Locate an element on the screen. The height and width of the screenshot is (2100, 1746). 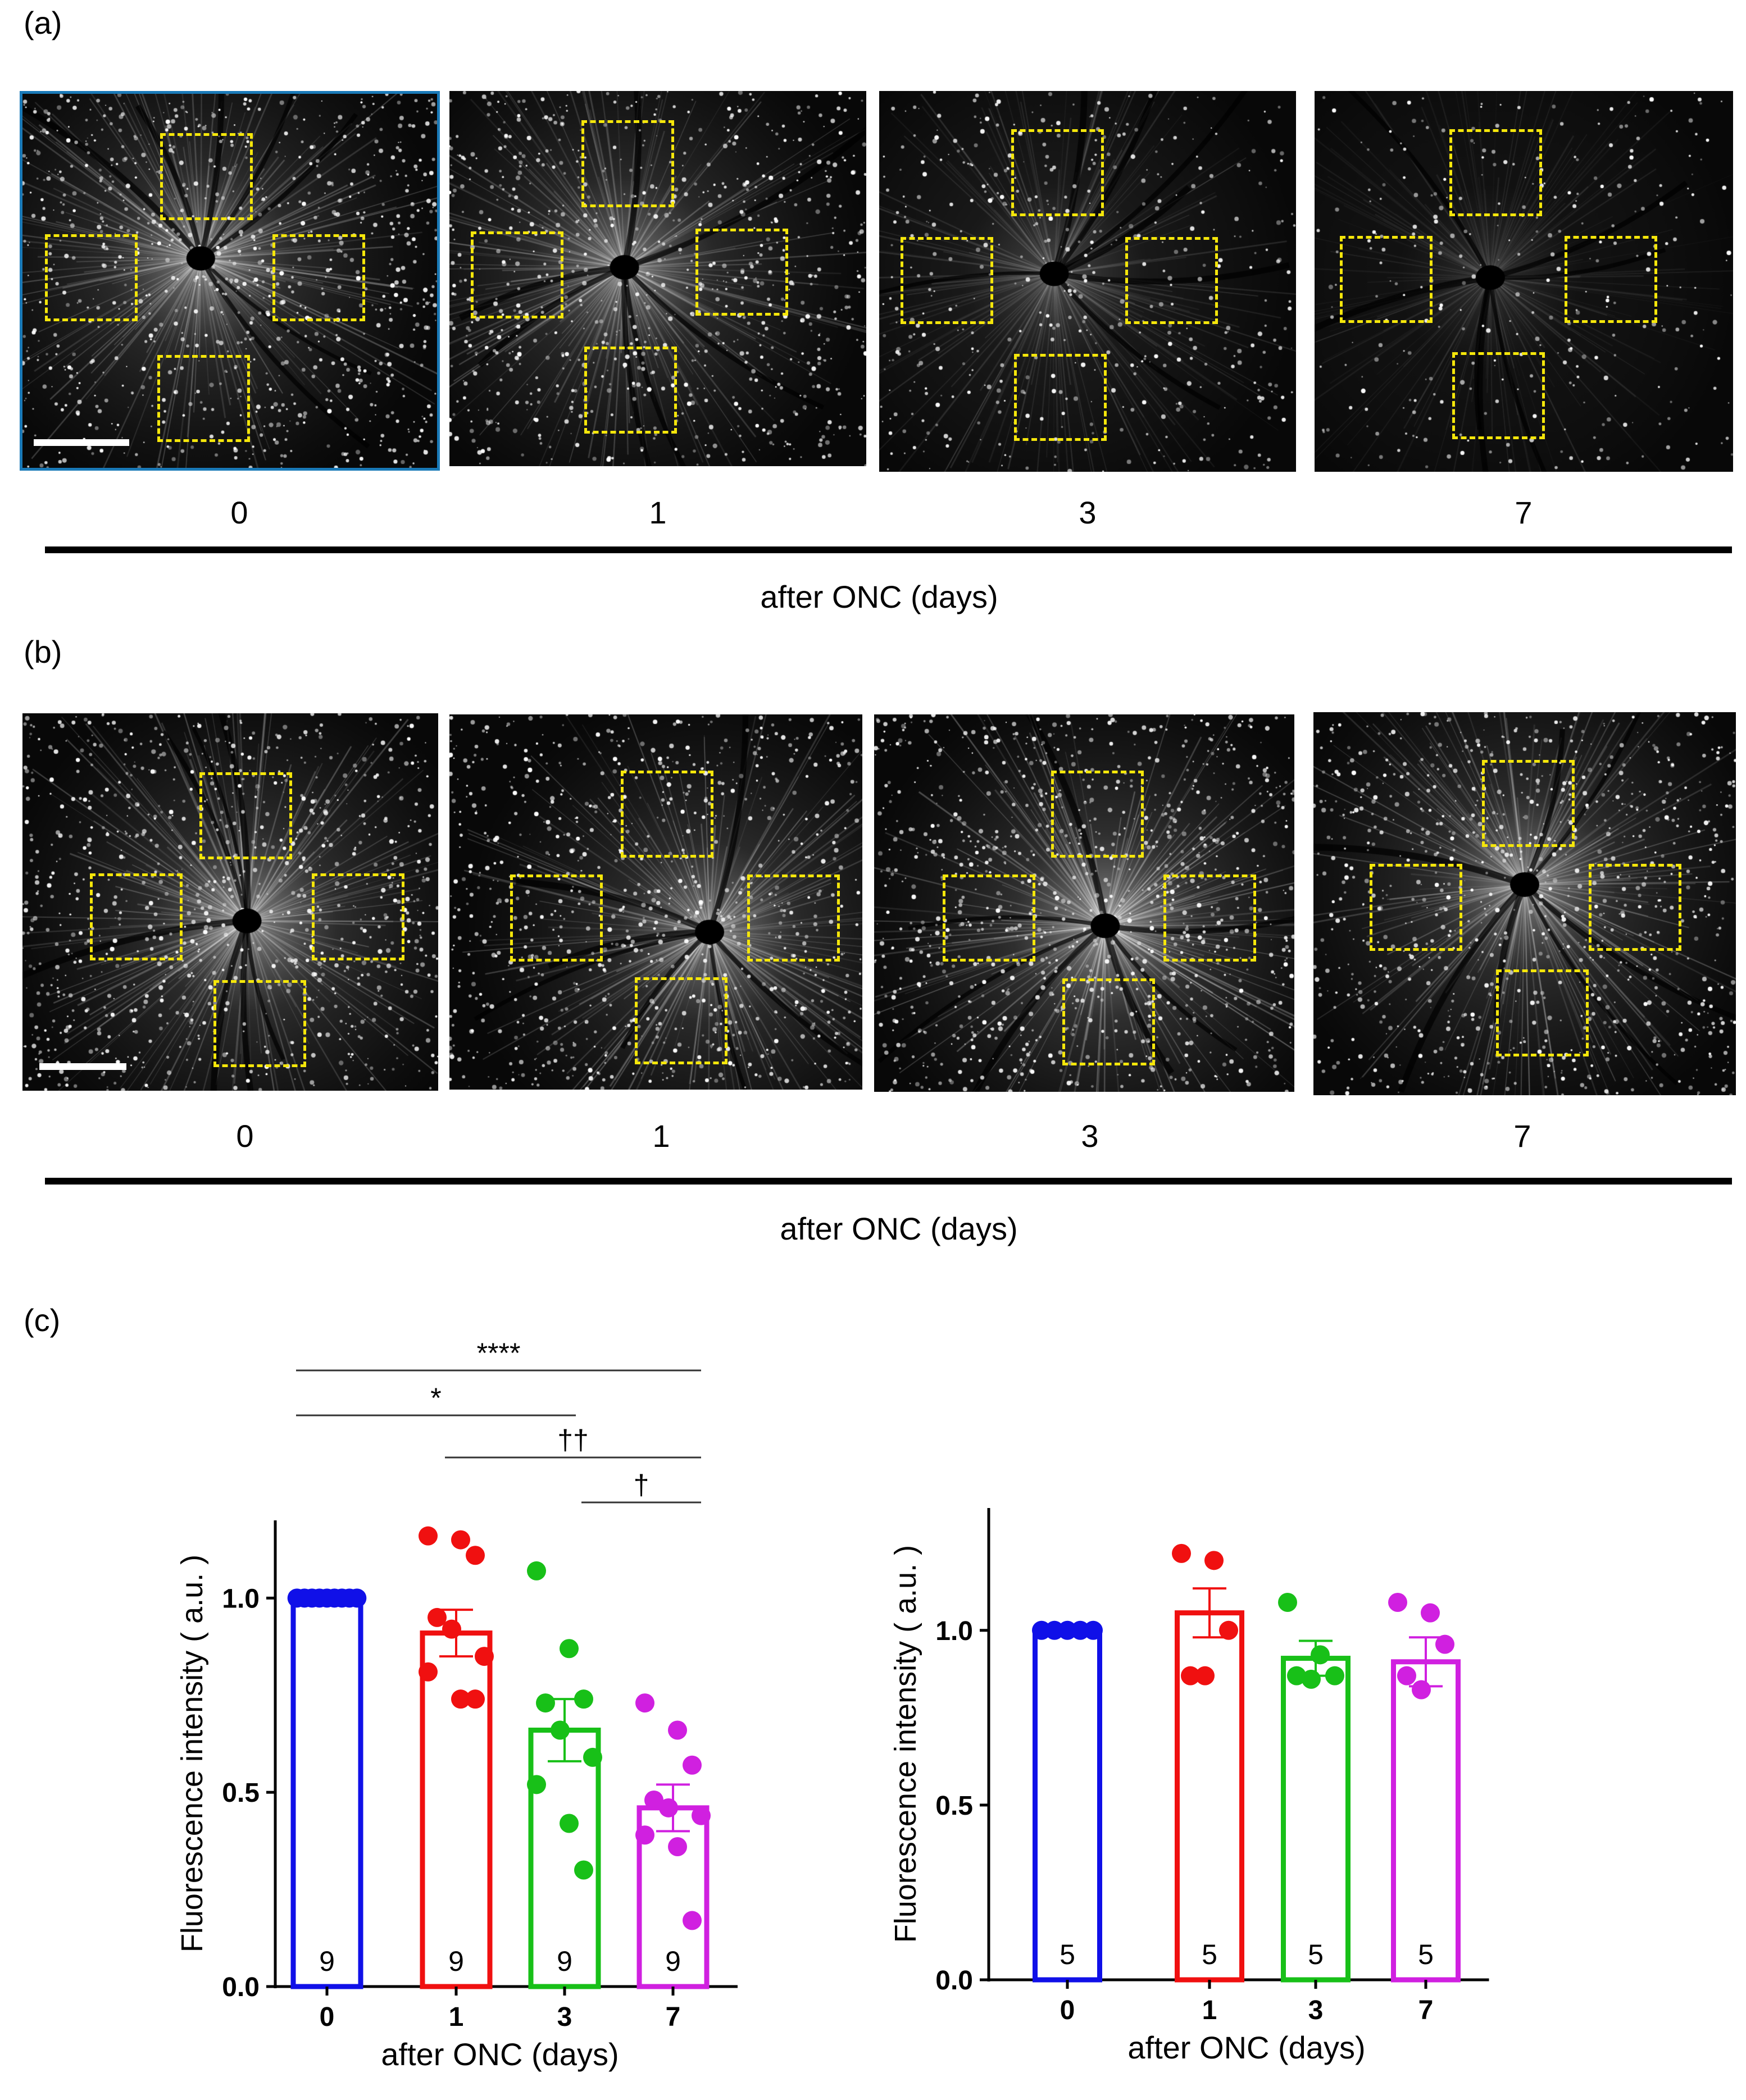
fluorescence-image-b-day0 is located at coordinates (230, 902).